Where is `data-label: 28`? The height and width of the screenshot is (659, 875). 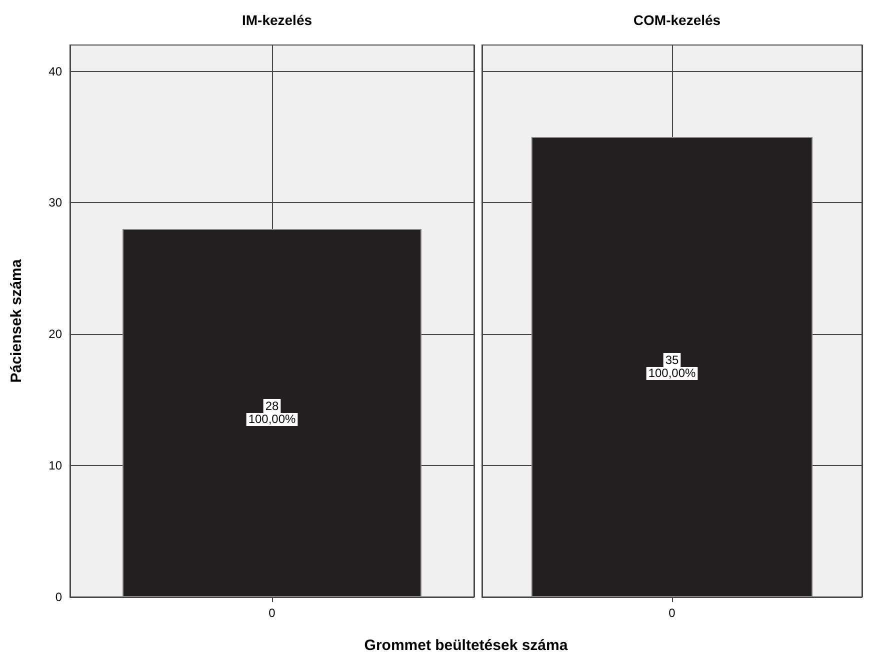 data-label: 28 is located at coordinates (272, 406).